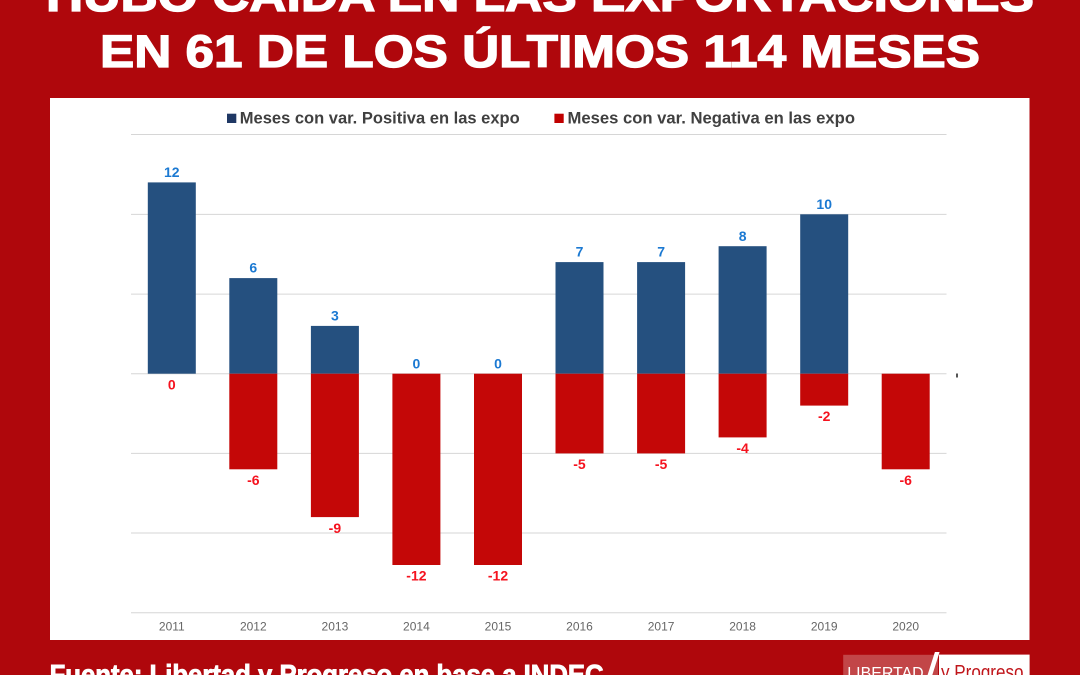 This screenshot has height=675, width=1080. Describe the element at coordinates (172, 627) in the screenshot. I see `svg-text: 2011` at that location.